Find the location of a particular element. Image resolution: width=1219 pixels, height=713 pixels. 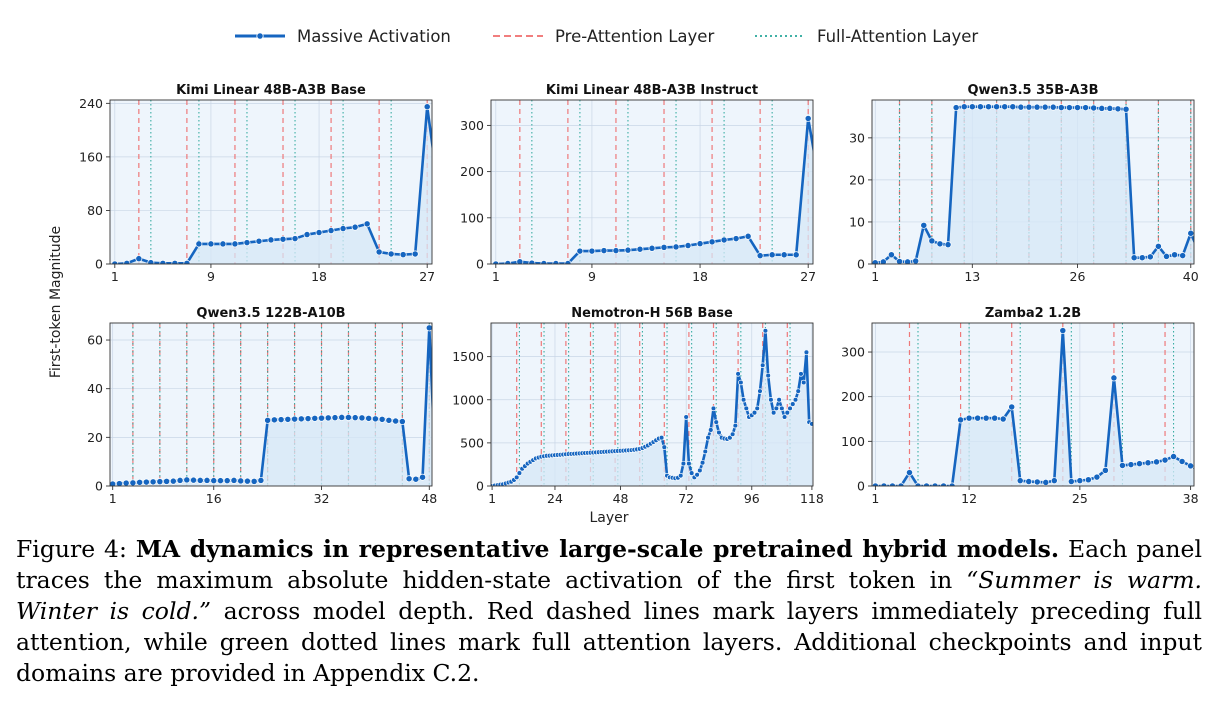

y-tick-label: 160 is located at coordinates (91, 156).